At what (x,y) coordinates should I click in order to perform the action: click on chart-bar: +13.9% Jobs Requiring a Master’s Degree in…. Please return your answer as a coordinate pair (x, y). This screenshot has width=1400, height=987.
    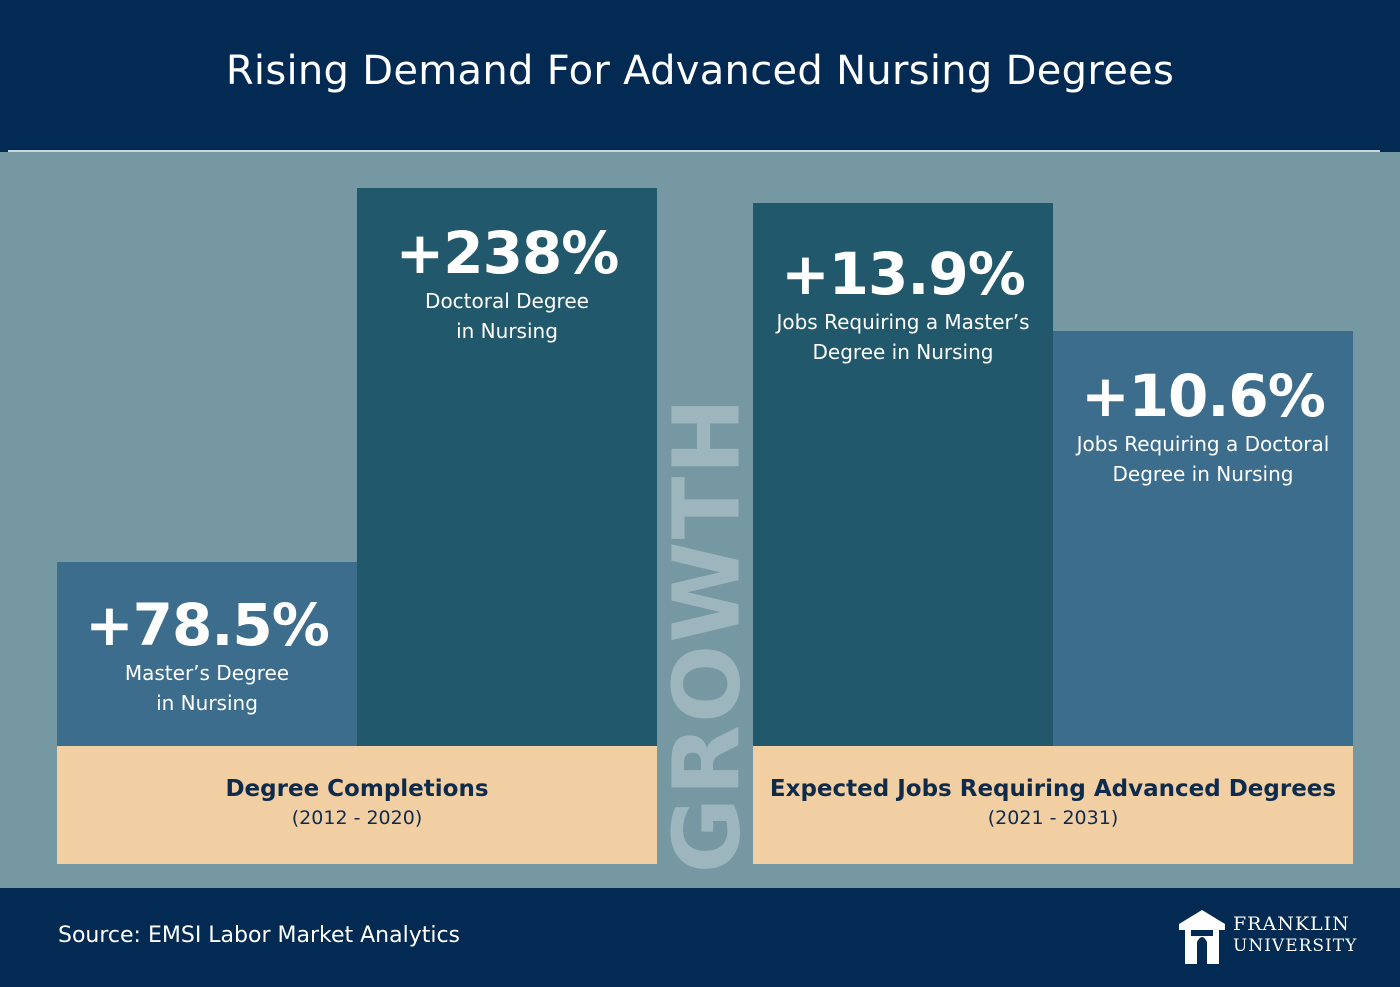
    Looking at the image, I should click on (903, 474).